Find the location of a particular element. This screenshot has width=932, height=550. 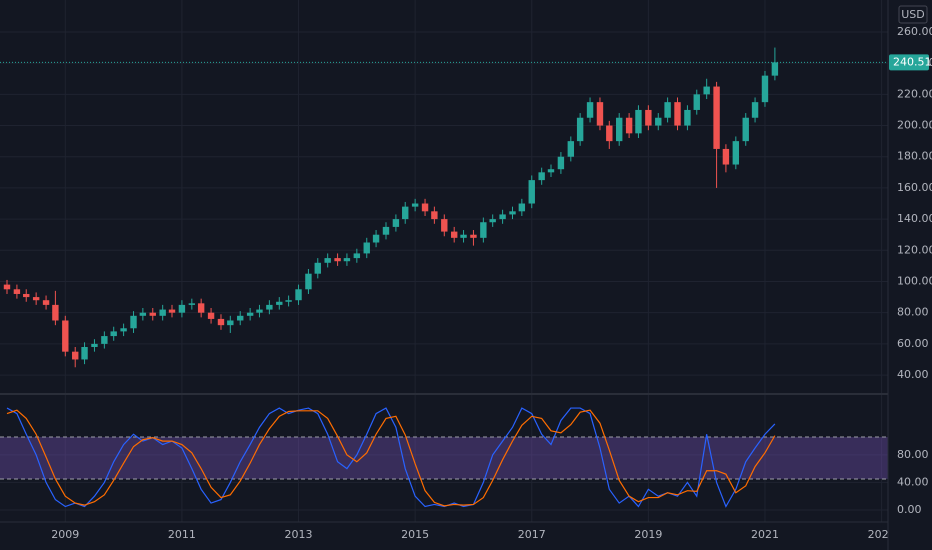

indicator-line is located at coordinates (391, 458).